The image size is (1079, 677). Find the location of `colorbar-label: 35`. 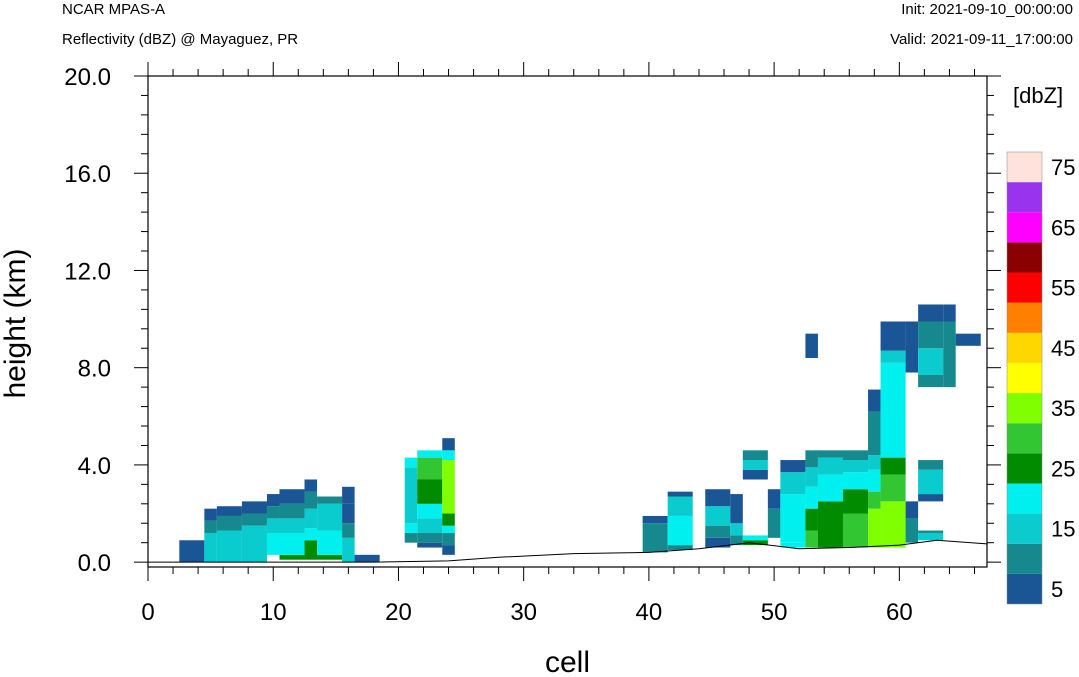

colorbar-label: 35 is located at coordinates (1063, 408).